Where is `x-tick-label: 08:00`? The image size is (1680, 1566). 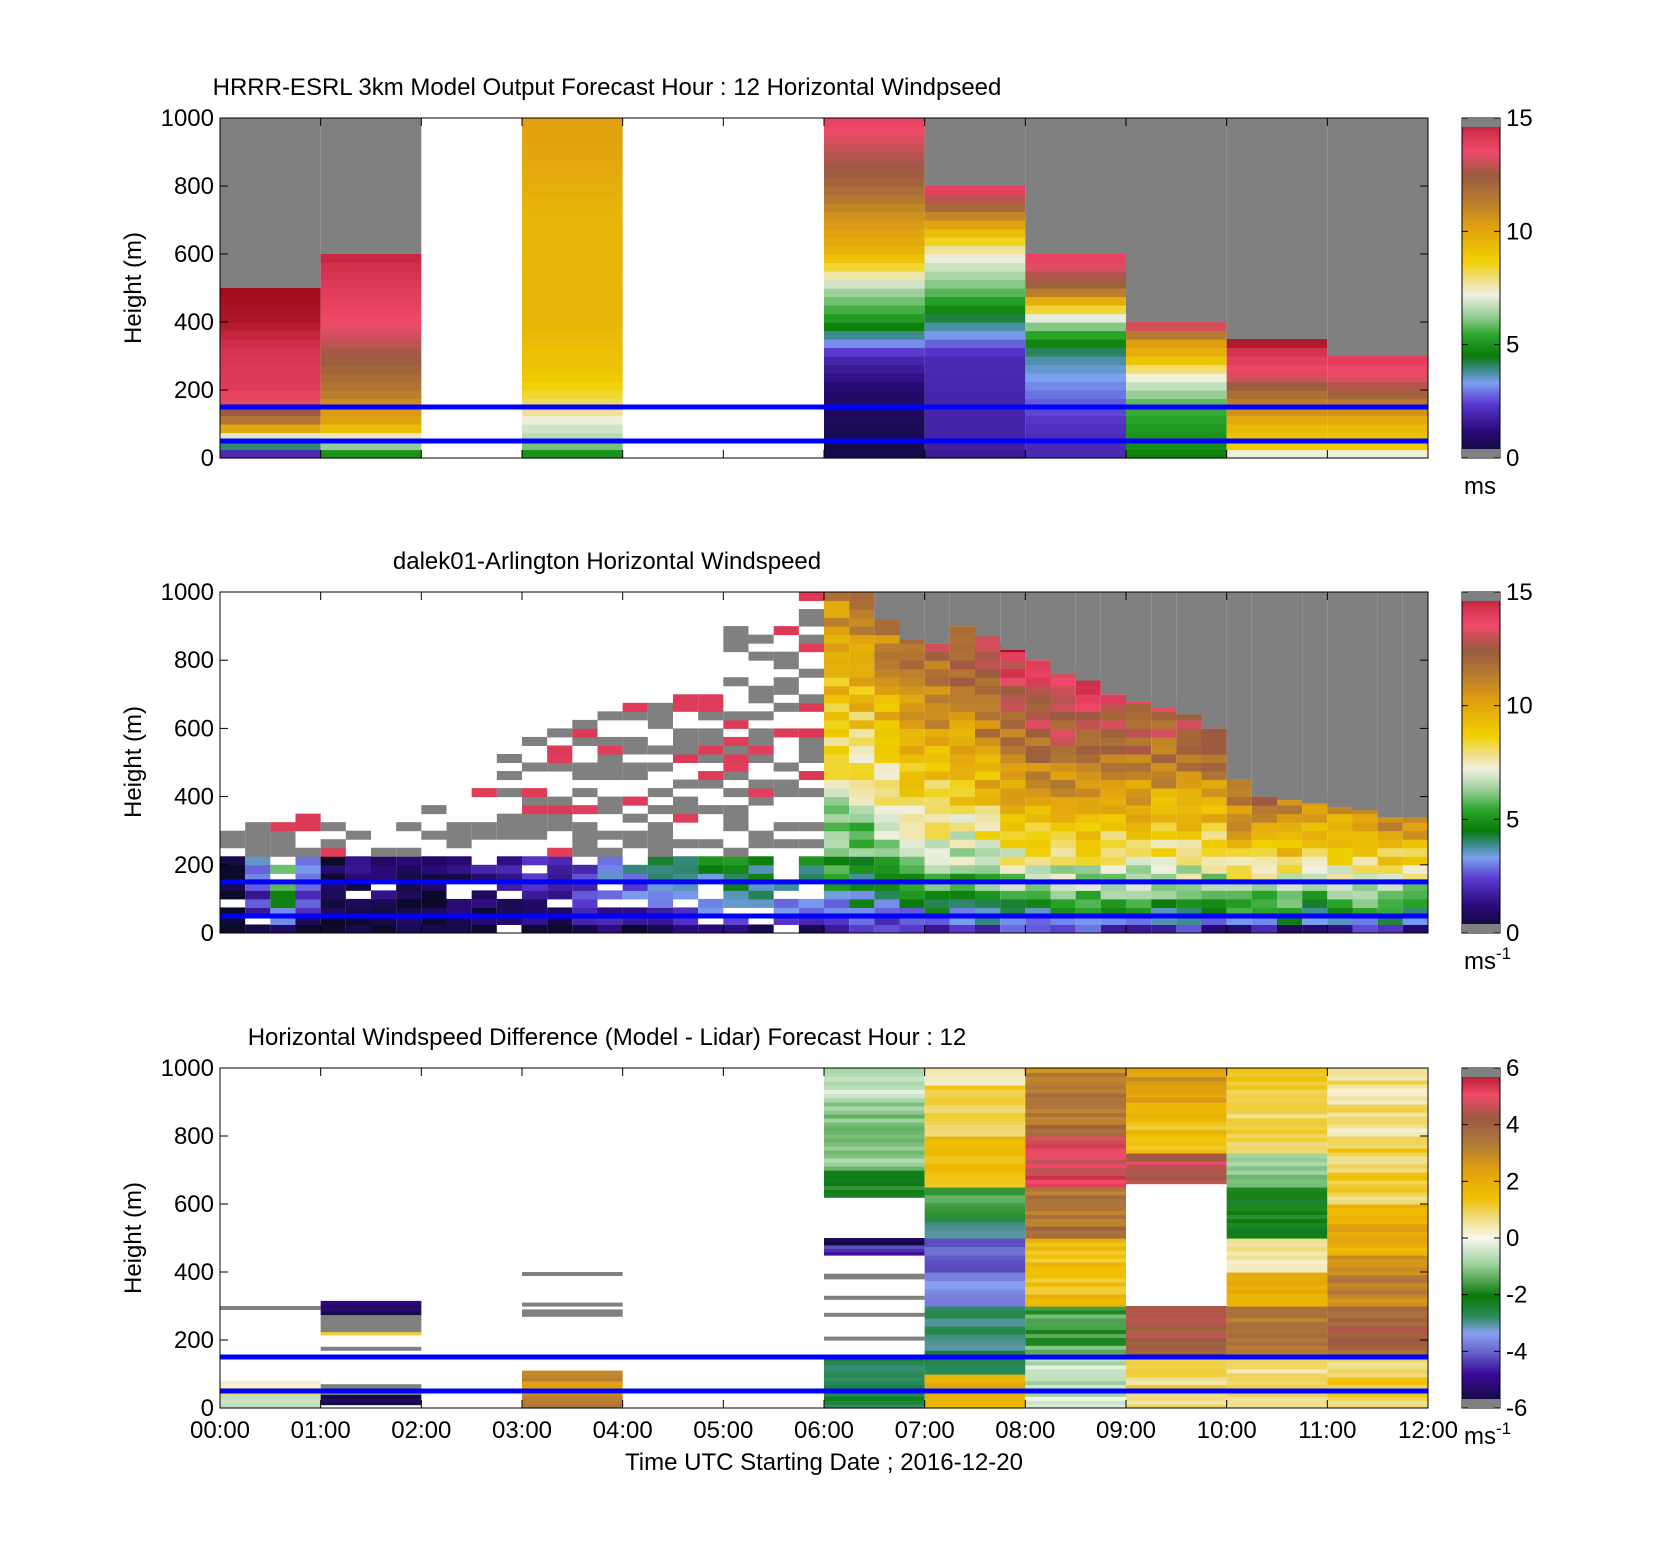
x-tick-label: 08:00 is located at coordinates (1025, 1430).